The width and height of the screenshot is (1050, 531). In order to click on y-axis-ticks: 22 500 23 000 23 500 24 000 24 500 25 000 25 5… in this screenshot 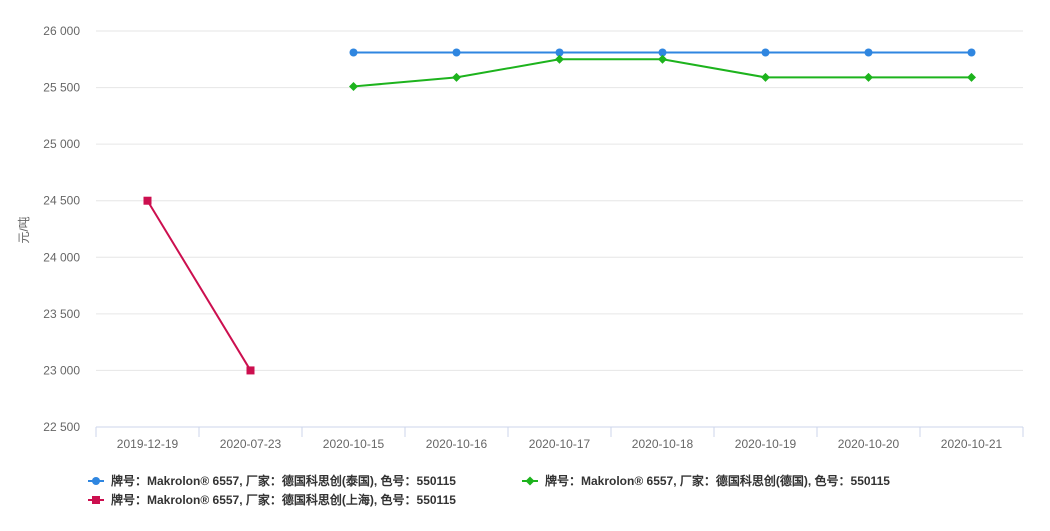, I will do `click(61, 229)`.